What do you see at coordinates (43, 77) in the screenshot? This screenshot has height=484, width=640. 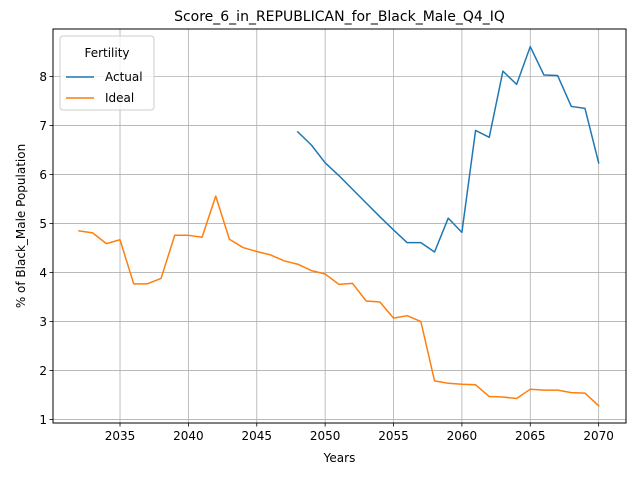 I see `y-tick-label: 8` at bounding box center [43, 77].